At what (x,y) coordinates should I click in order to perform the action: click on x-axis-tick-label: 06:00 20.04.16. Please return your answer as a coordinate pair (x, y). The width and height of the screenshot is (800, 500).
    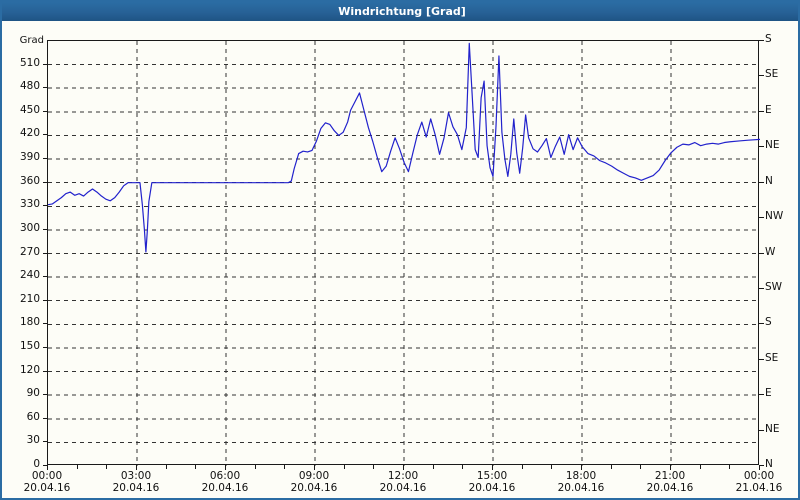
    Looking at the image, I should click on (225, 482).